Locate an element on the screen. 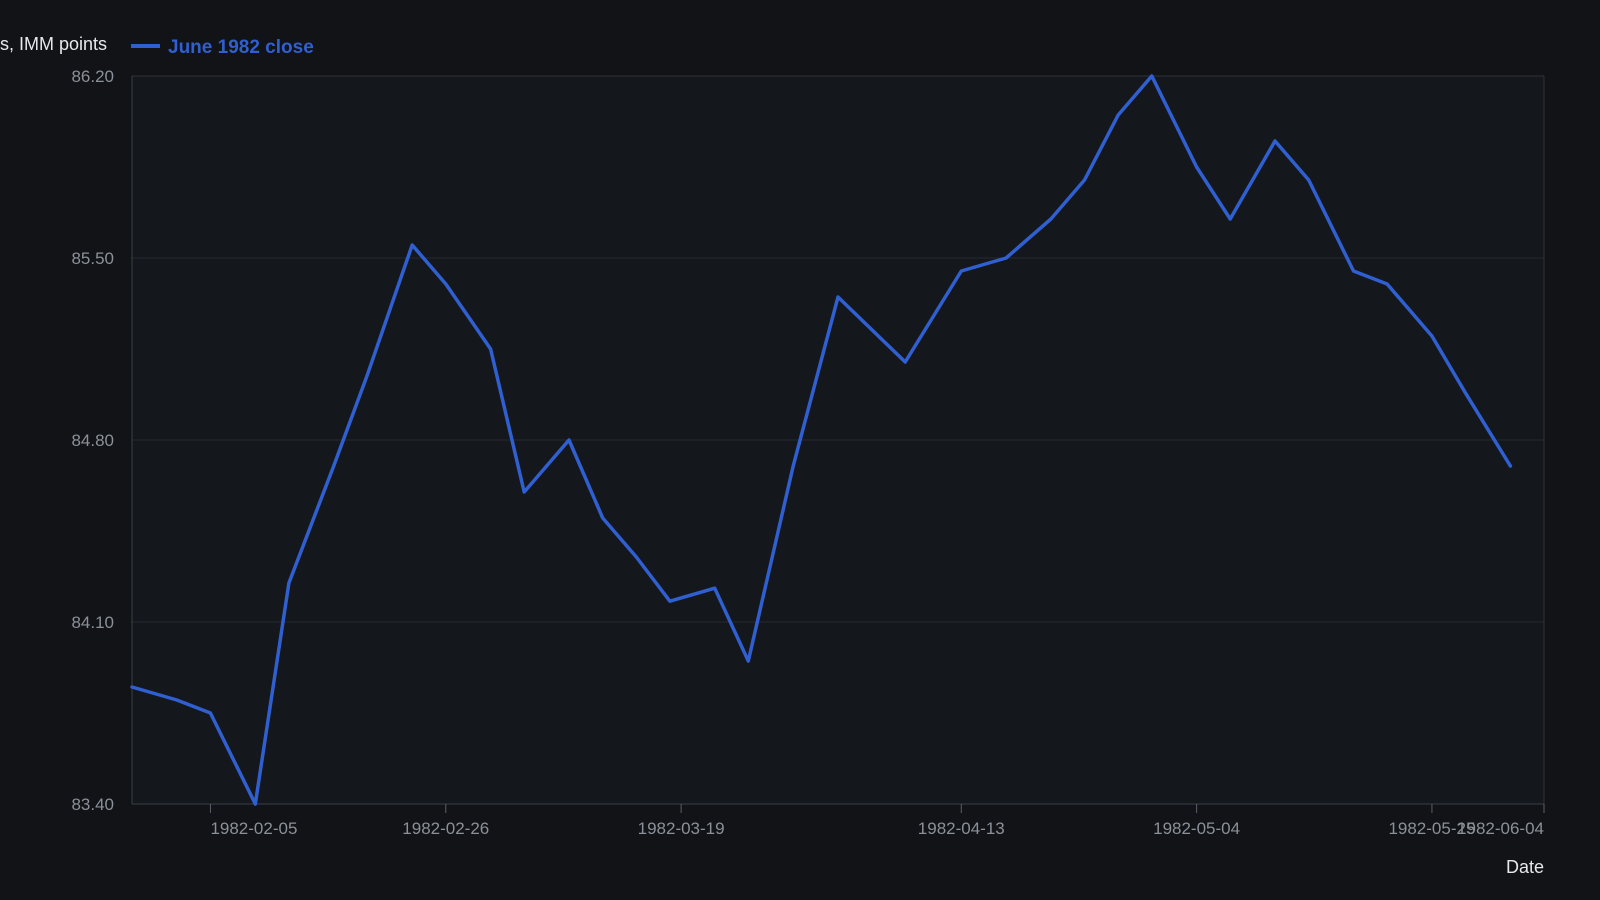 The width and height of the screenshot is (1600, 900). x-tick-label: 1982-02-05 is located at coordinates (253, 828).